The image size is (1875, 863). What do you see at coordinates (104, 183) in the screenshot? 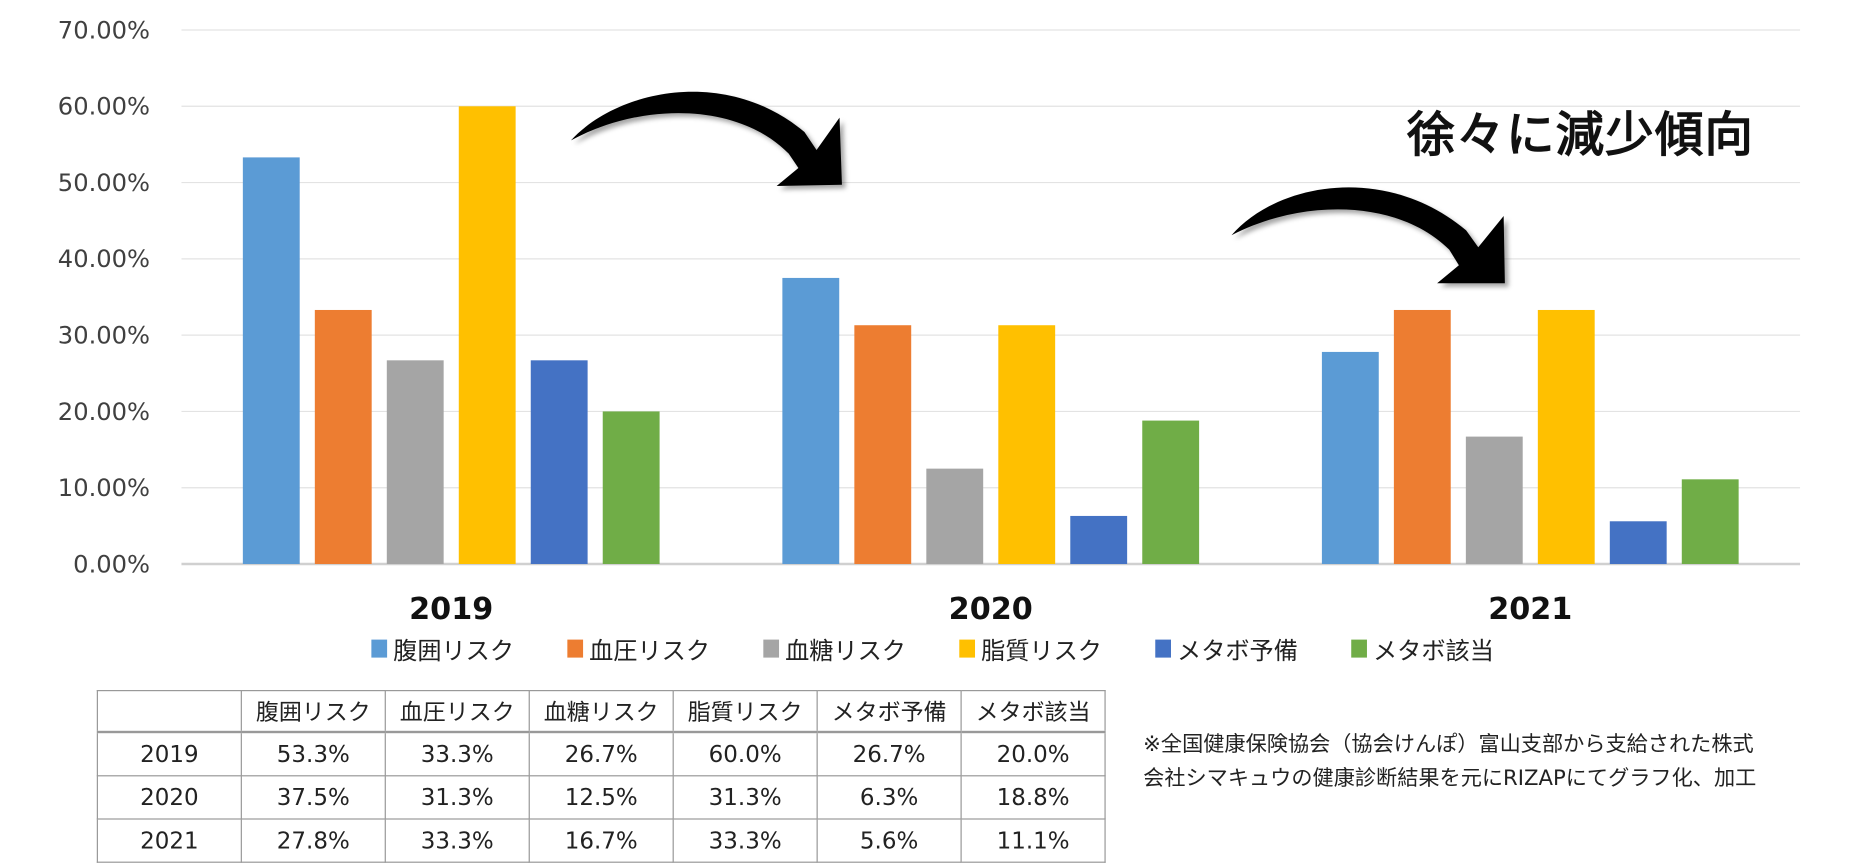
I see `y-tick-label: 50.00%` at bounding box center [104, 183].